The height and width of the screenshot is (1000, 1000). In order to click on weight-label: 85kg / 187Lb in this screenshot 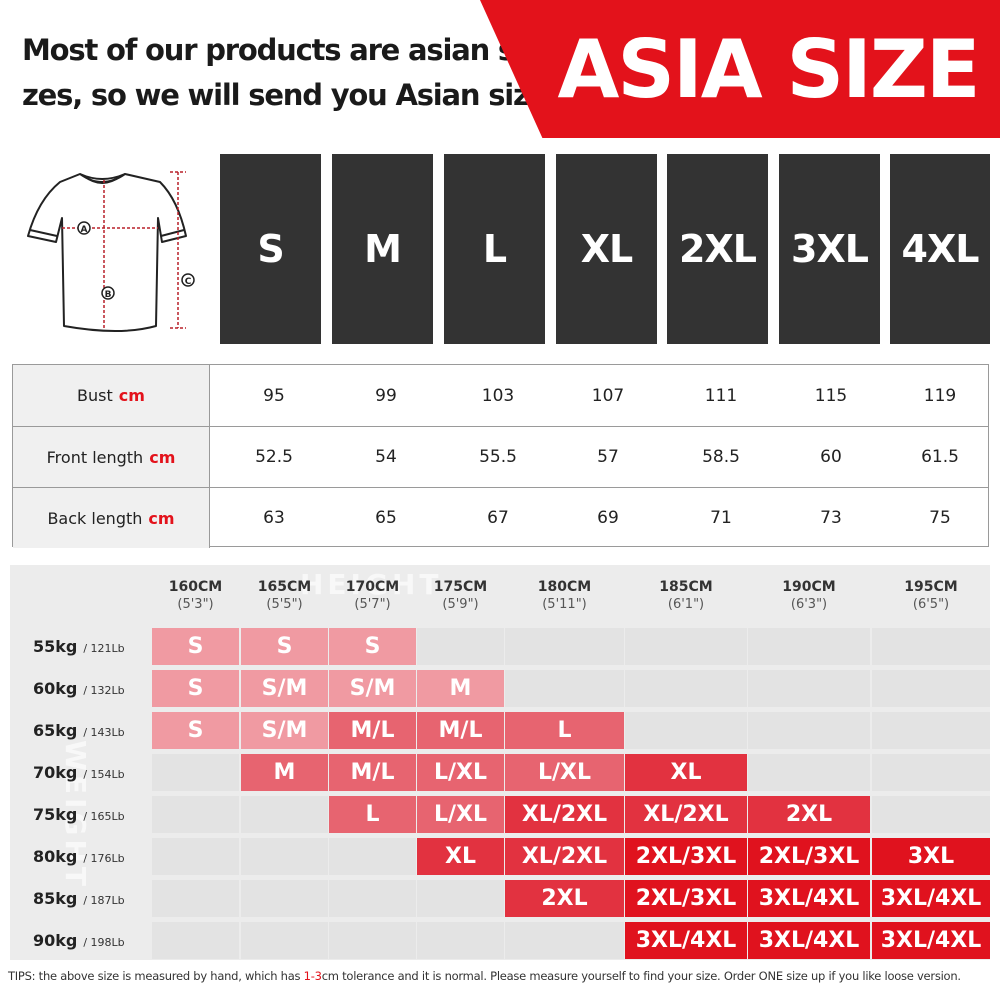, I will do `click(90, 899)`.